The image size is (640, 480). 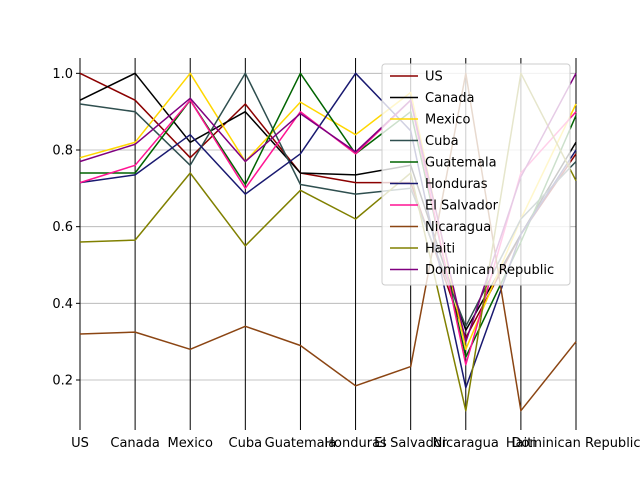 What do you see at coordinates (442, 141) in the screenshot?
I see `legend-label-cuba: Cuba` at bounding box center [442, 141].